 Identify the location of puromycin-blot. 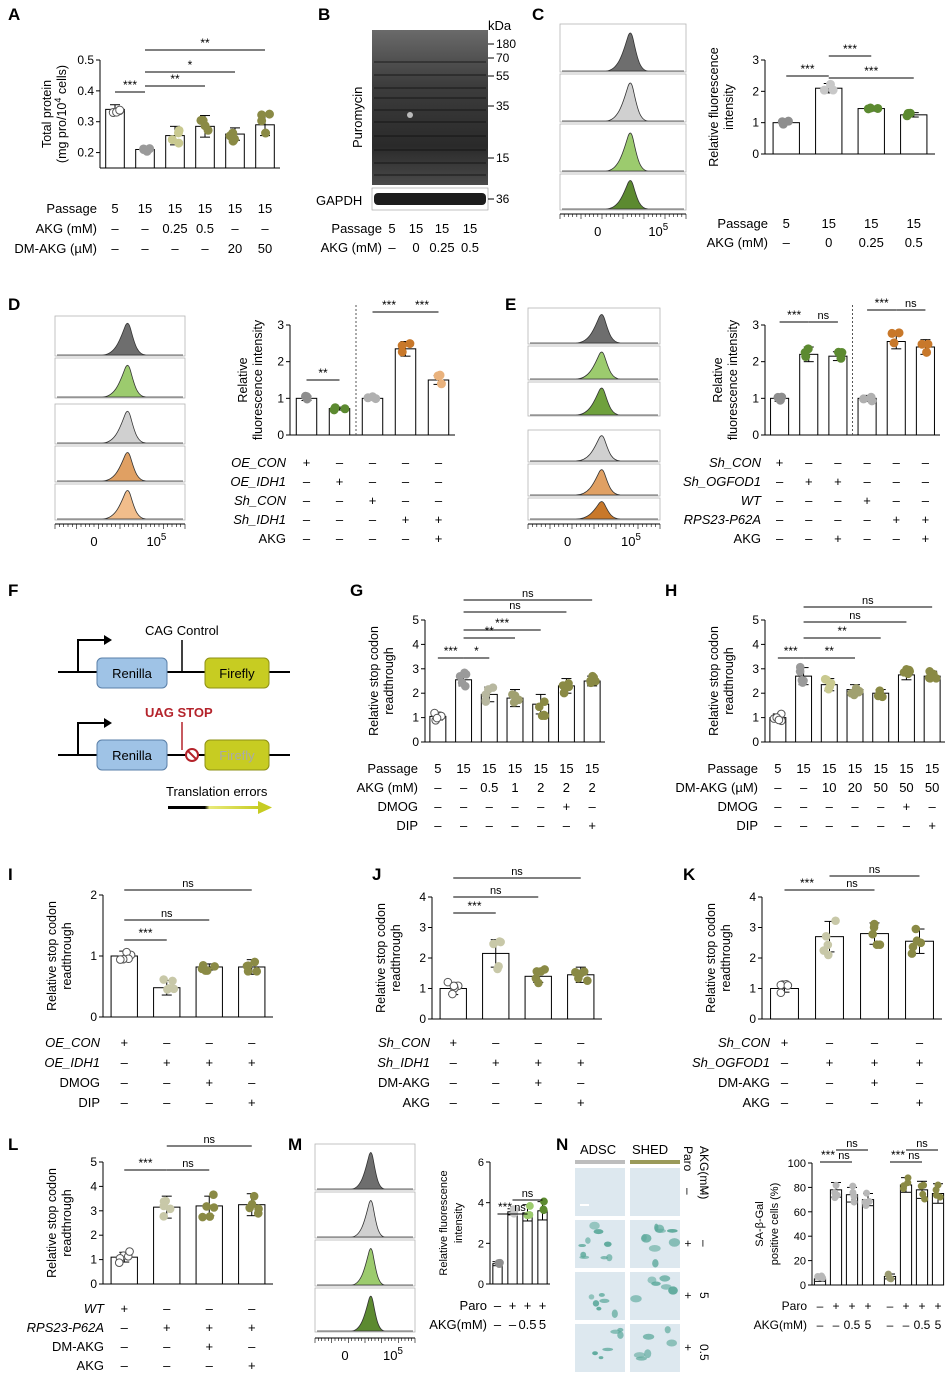
(430, 107).